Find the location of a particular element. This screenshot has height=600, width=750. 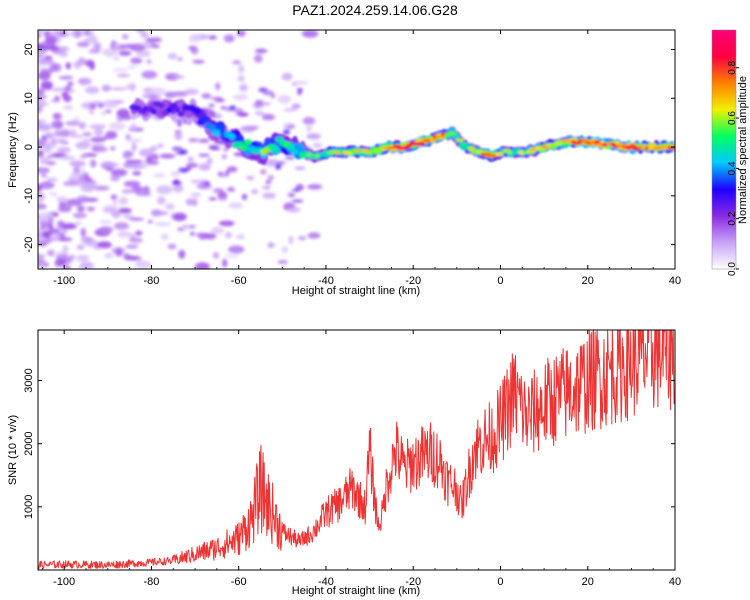

snr-x-tick-label: -100 is located at coordinates (64, 582).